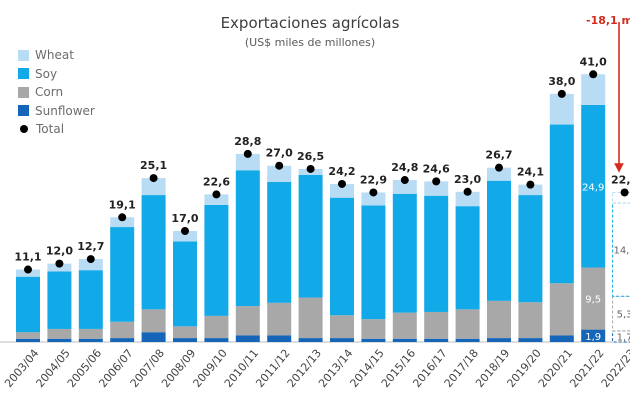 Image resolution: width=630 pixels, height=420 pixels. I want to click on total-label-2007-08: 25,1, so click(153, 165).